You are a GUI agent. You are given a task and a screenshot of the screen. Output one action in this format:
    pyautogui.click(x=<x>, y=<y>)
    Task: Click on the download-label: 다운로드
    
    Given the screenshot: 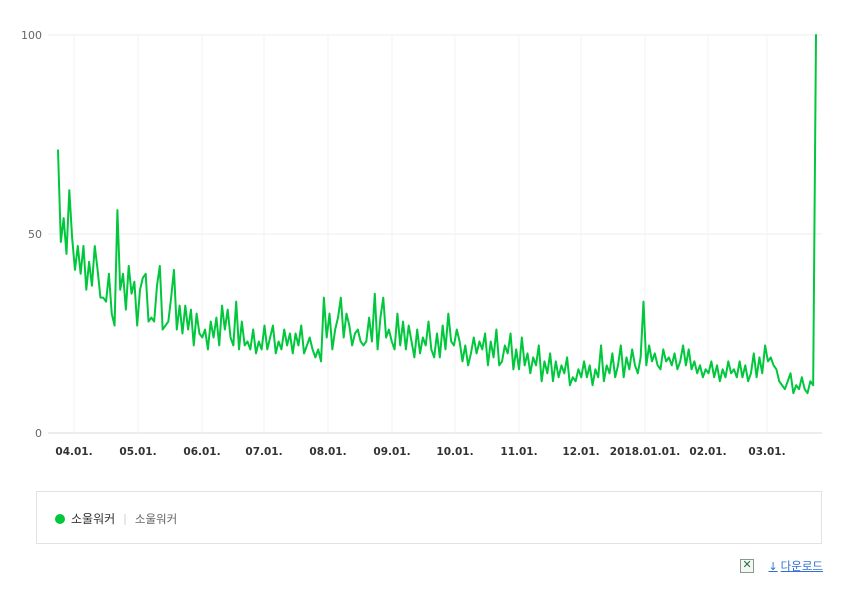 What is the action you would take?
    pyautogui.click(x=801, y=566)
    